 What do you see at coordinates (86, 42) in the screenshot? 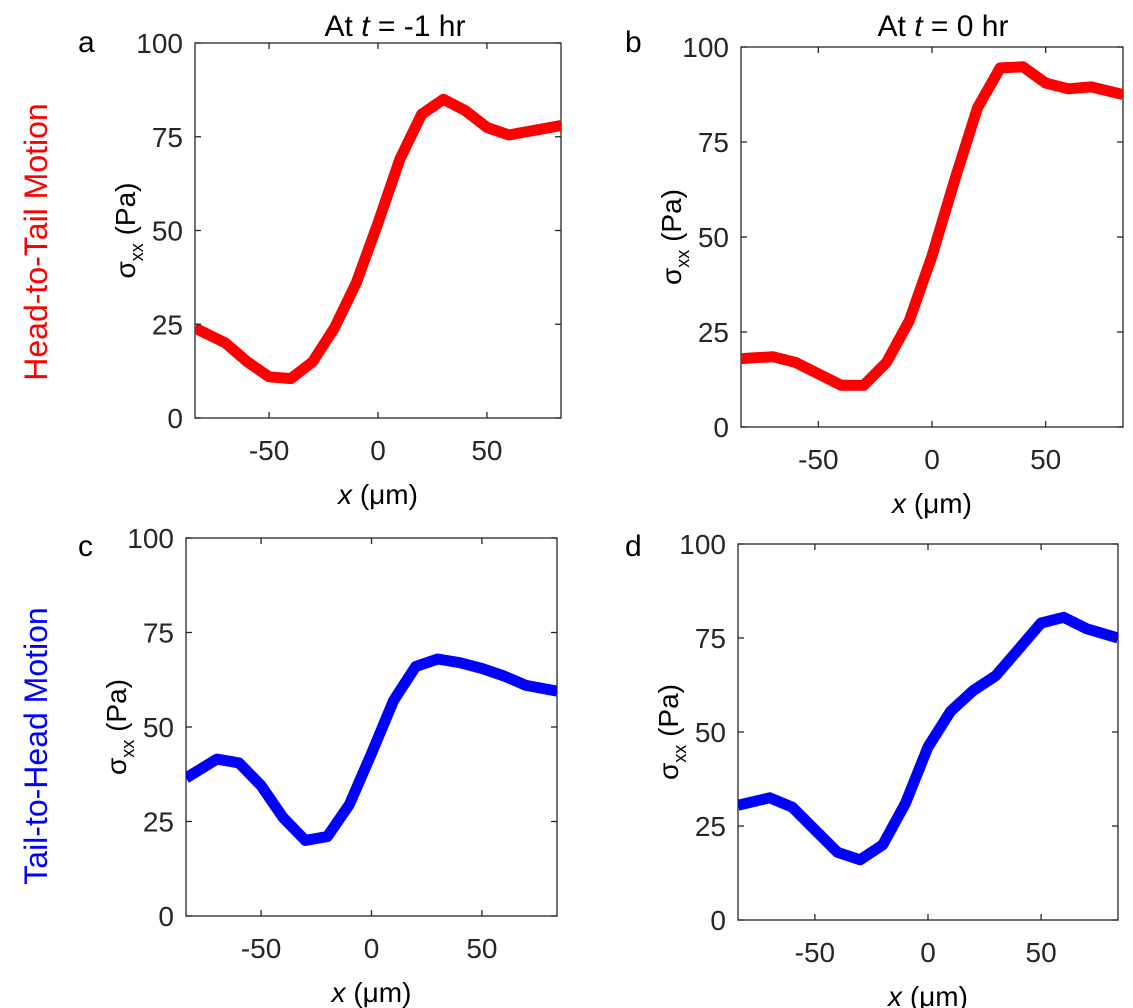
I see `panel-letter: a` at bounding box center [86, 42].